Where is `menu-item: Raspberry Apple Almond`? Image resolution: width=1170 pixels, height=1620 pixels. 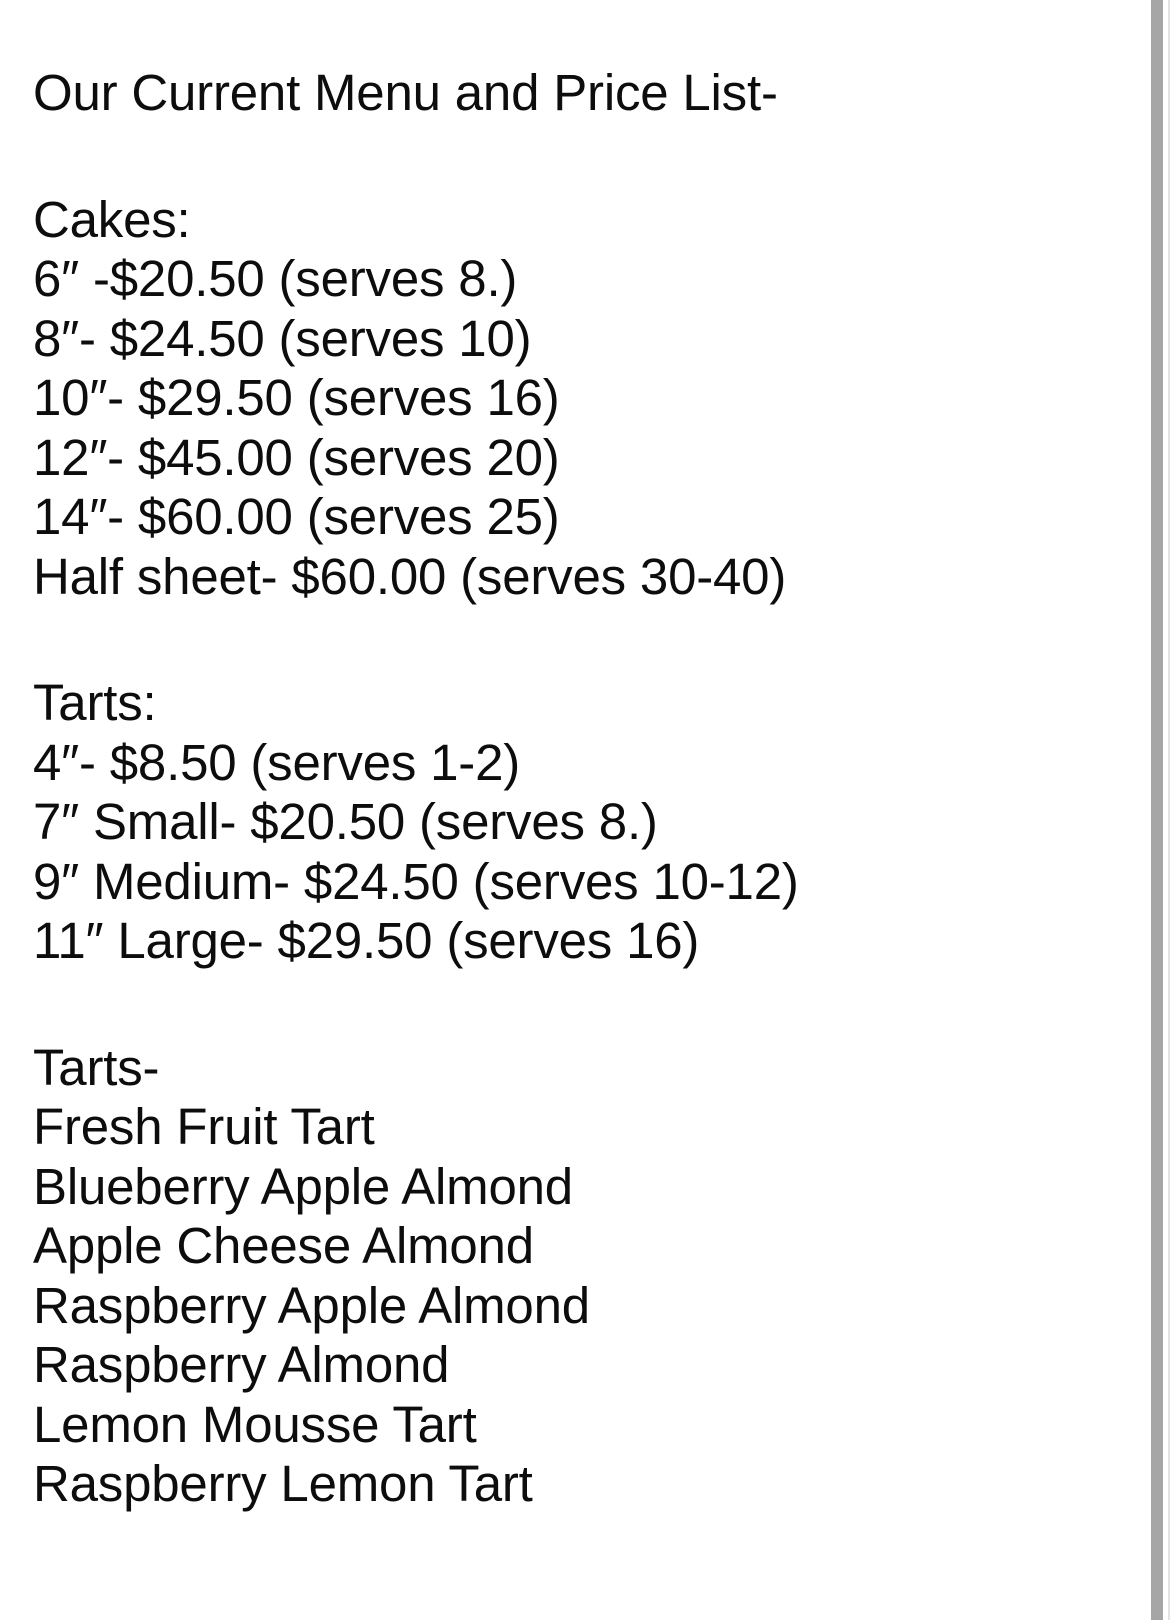
menu-item: Raspberry Apple Almond is located at coordinates (311, 1305).